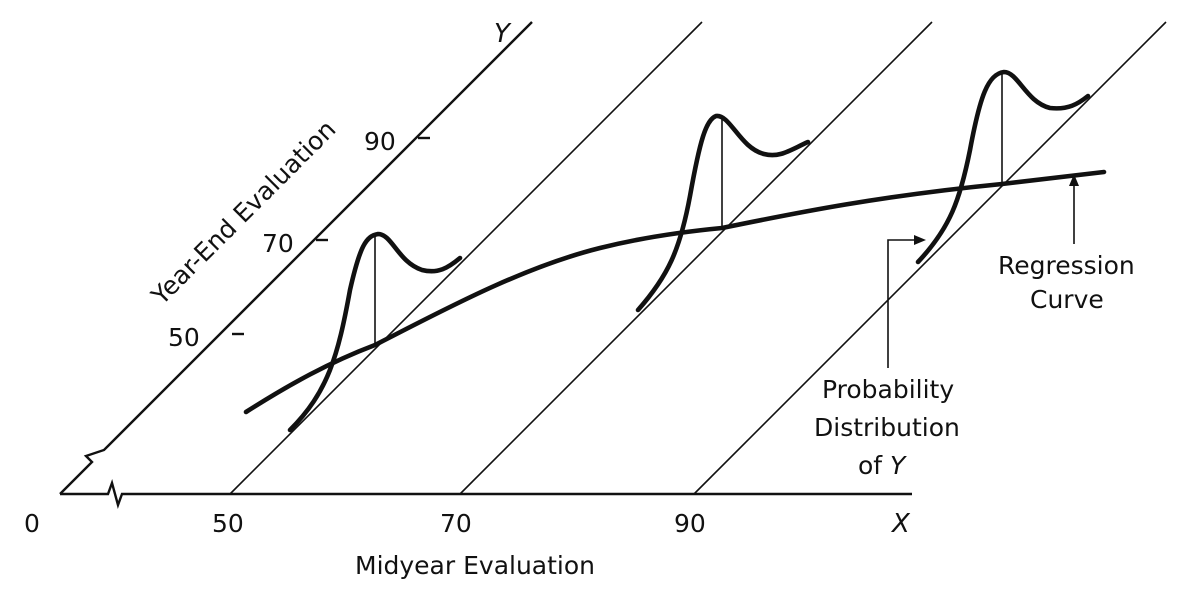 This screenshot has width=1196, height=590. I want to click on x-tick-label-70: 70, so click(456, 523).